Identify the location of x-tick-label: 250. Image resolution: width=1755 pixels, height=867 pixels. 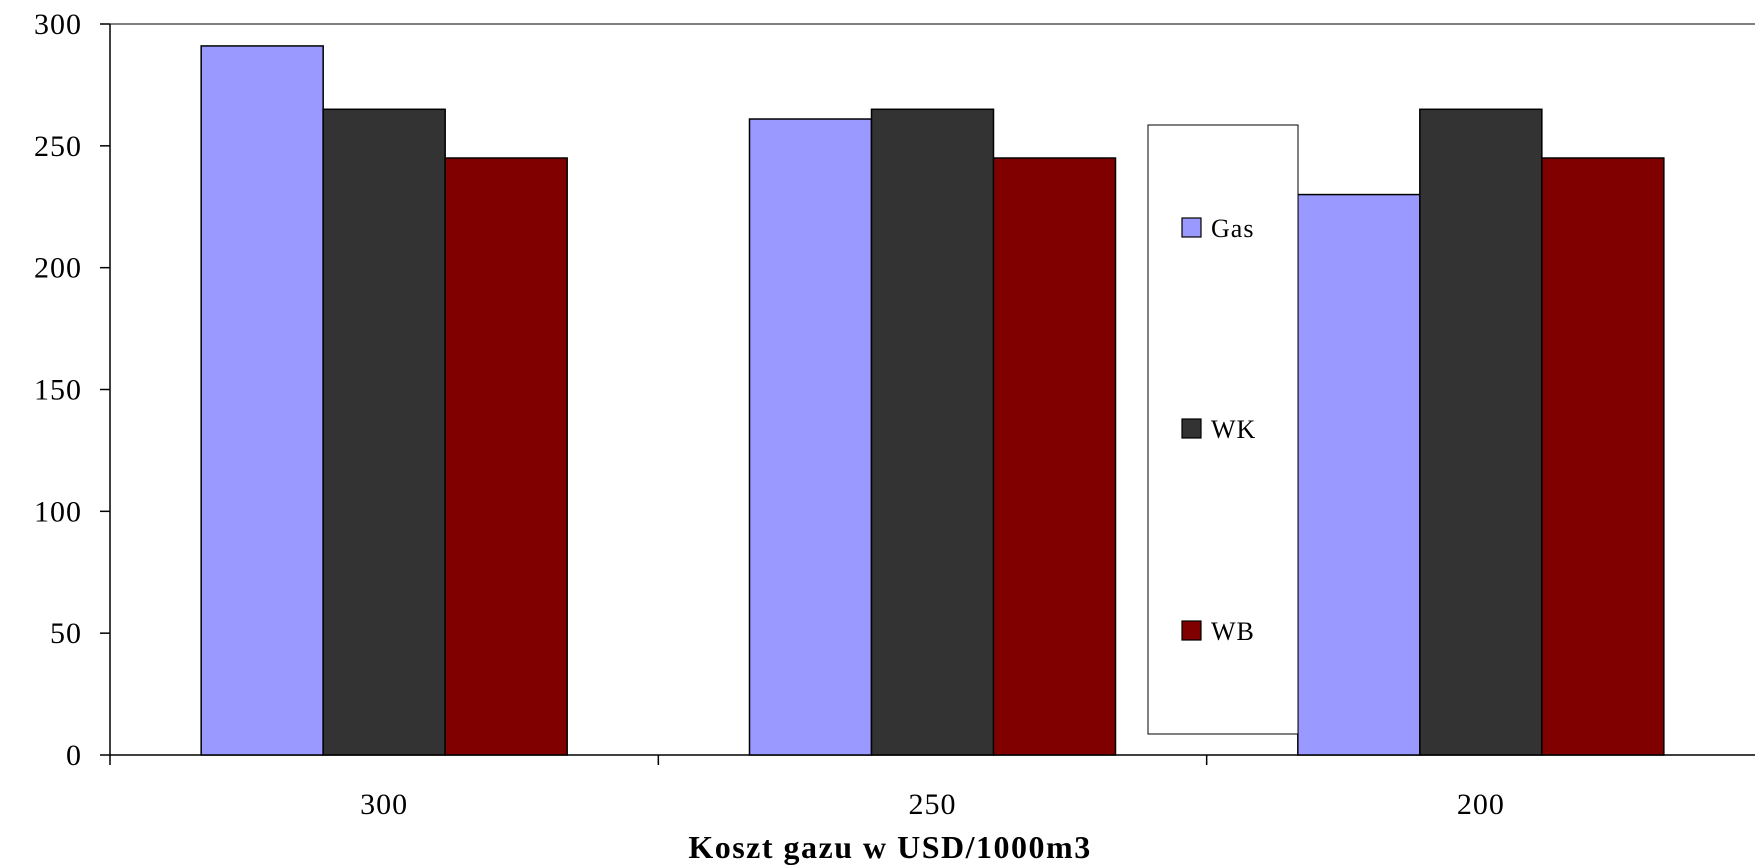
(933, 804).